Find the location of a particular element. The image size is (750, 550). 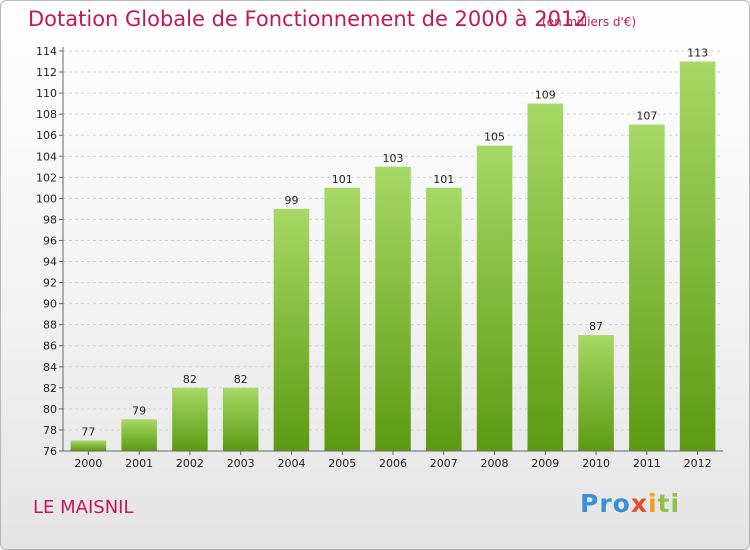

chart-subtitle: (en milliers d'€) is located at coordinates (589, 22).